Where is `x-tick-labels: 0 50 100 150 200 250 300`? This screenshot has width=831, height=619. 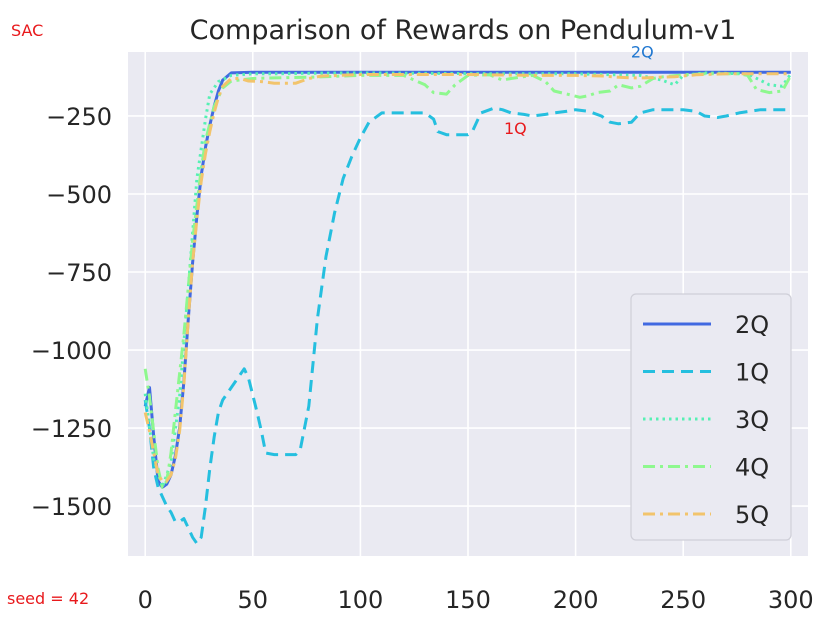 x-tick-labels: 0 50 100 150 200 250 300 is located at coordinates (476, 600).